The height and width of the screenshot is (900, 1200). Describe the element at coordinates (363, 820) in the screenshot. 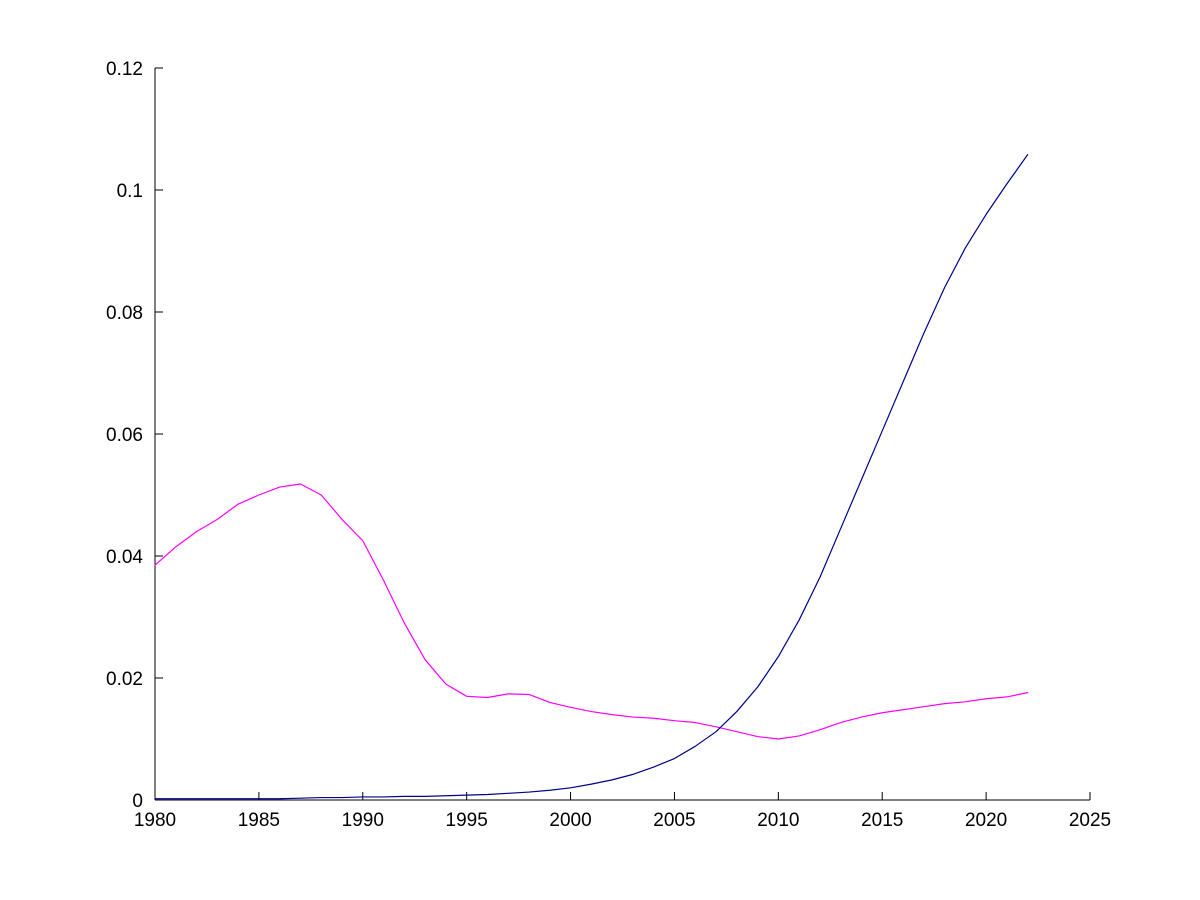

I see `x-tick-label: 1990` at that location.